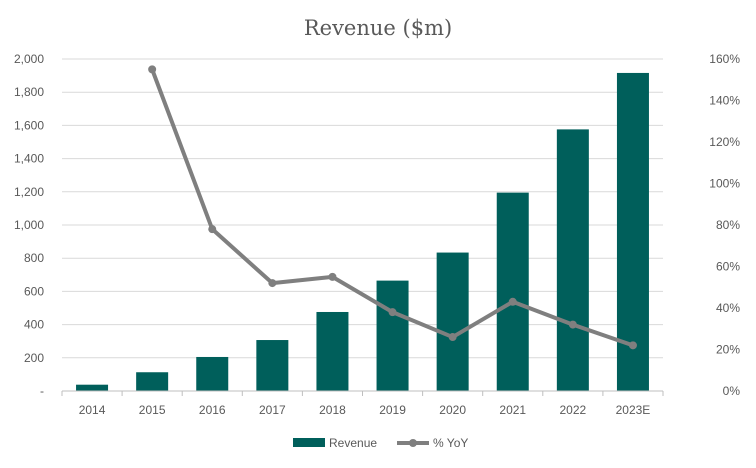 This screenshot has width=756, height=468. I want to click on y-left-tick-label: 400, so click(34, 325).